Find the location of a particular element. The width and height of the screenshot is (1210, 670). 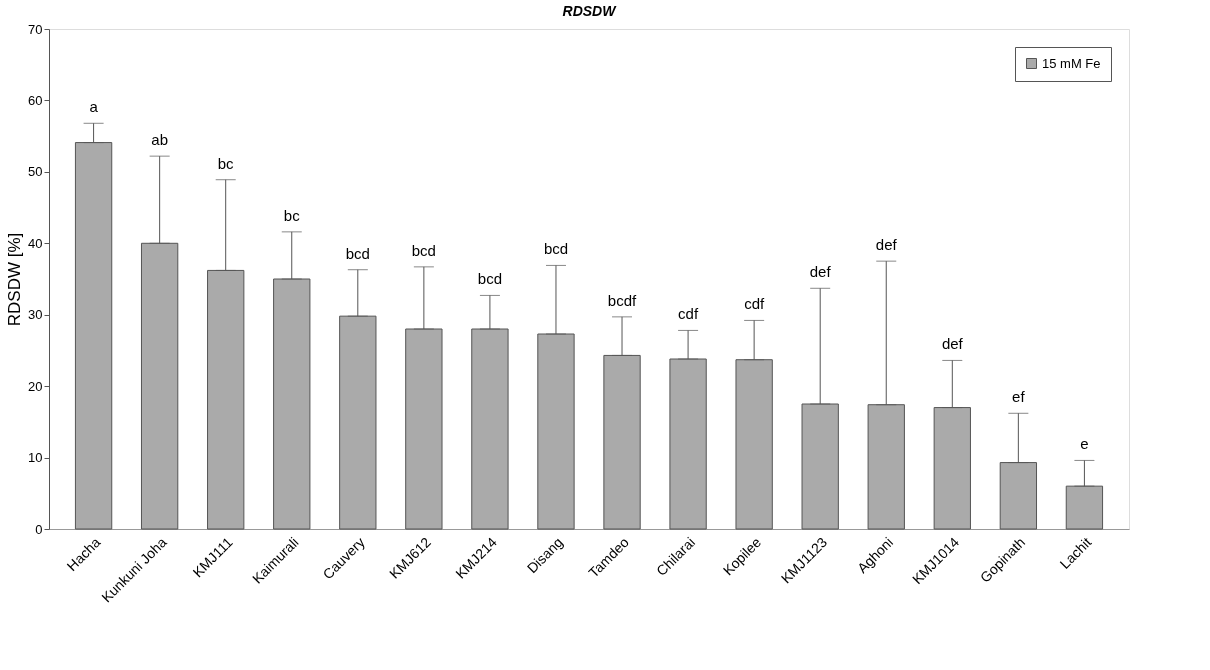

y-tick-label: 60 is located at coordinates (35, 100).